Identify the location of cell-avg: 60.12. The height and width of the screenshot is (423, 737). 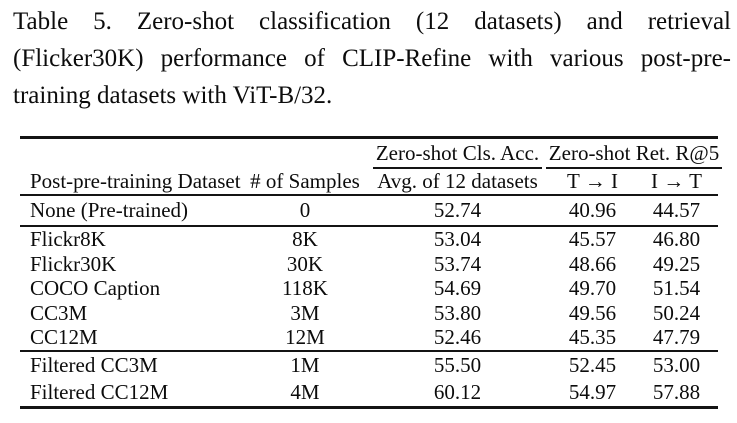
(457, 391).